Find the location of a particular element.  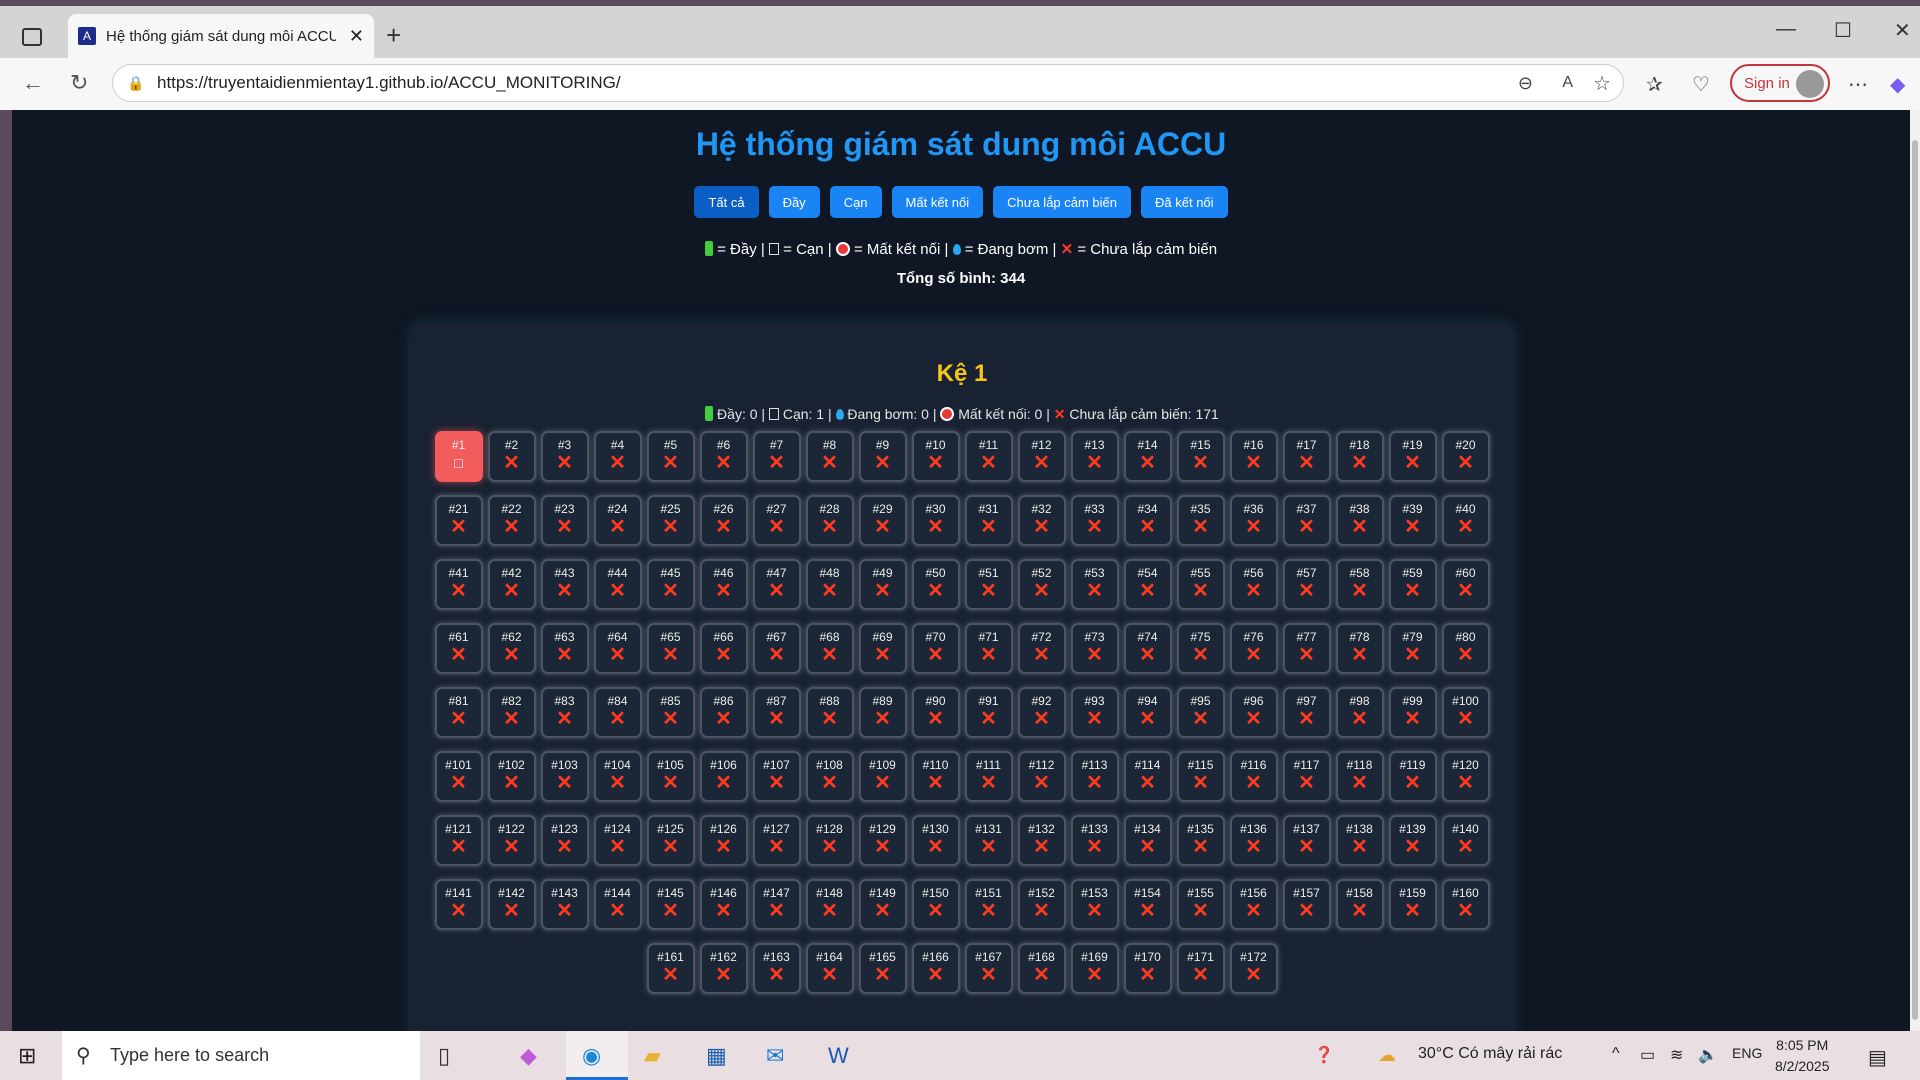

battery-cell: #104 ✕ is located at coordinates (617, 776).